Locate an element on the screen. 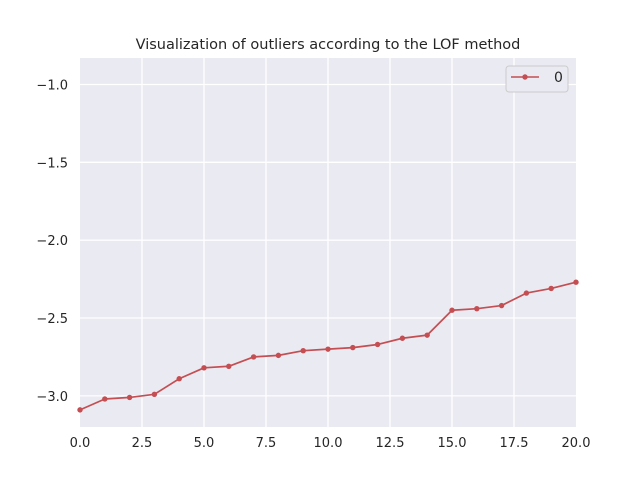  legend: 0 is located at coordinates (537, 79).